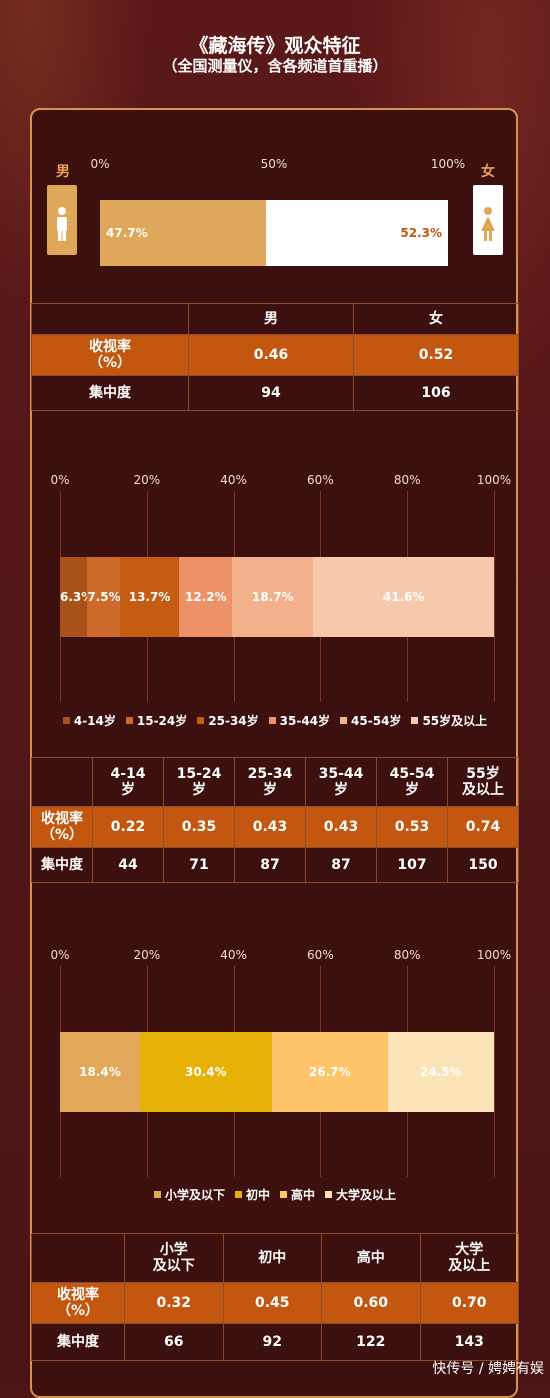 The height and width of the screenshot is (1398, 550). Describe the element at coordinates (199, 827) in the screenshot. I see `table-cell: 0.35` at that location.